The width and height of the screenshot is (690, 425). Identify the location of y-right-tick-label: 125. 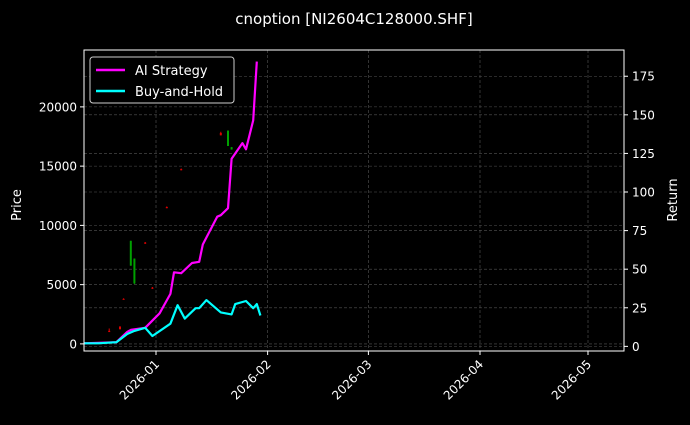
(643, 154).